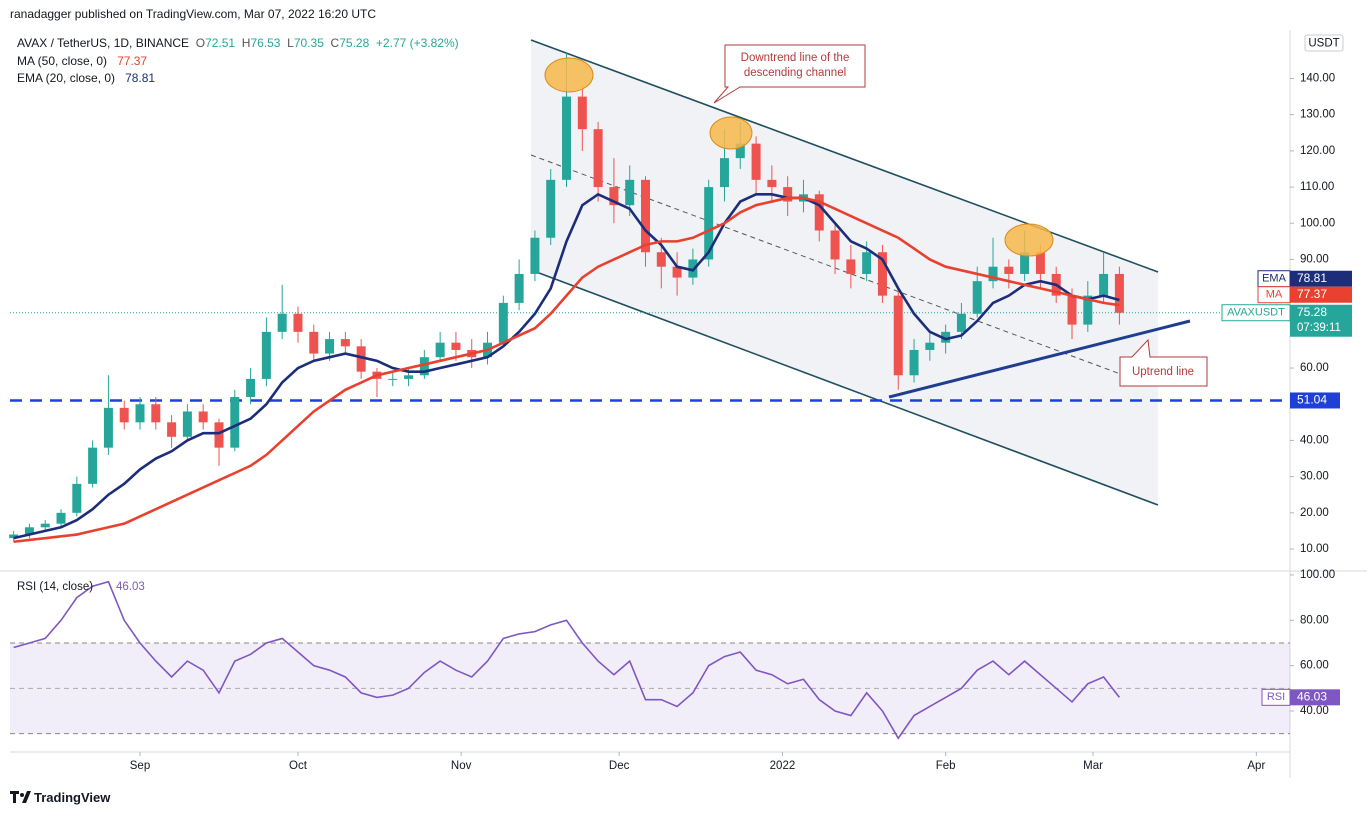 The height and width of the screenshot is (815, 1367). Describe the element at coordinates (1314, 620) in the screenshot. I see `y-tick-label: 80.00` at that location.